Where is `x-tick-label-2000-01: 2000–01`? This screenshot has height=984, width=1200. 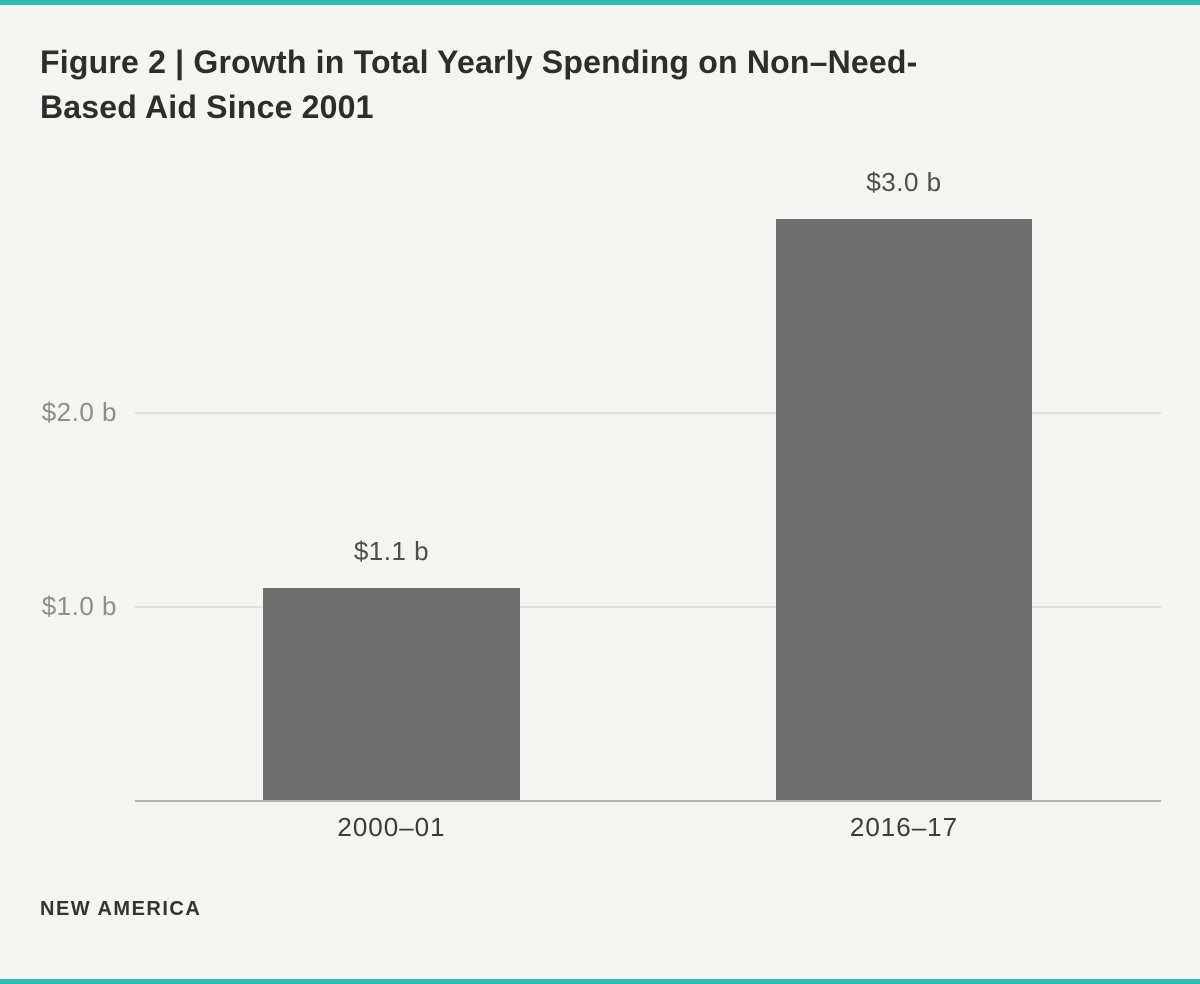
x-tick-label-2000-01: 2000–01 is located at coordinates (391, 827).